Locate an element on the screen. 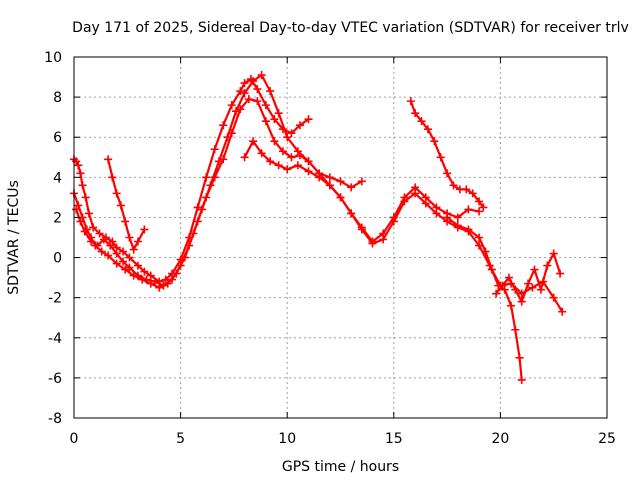 The width and height of the screenshot is (640, 480). y-tick-label: 0 is located at coordinates (57, 259).